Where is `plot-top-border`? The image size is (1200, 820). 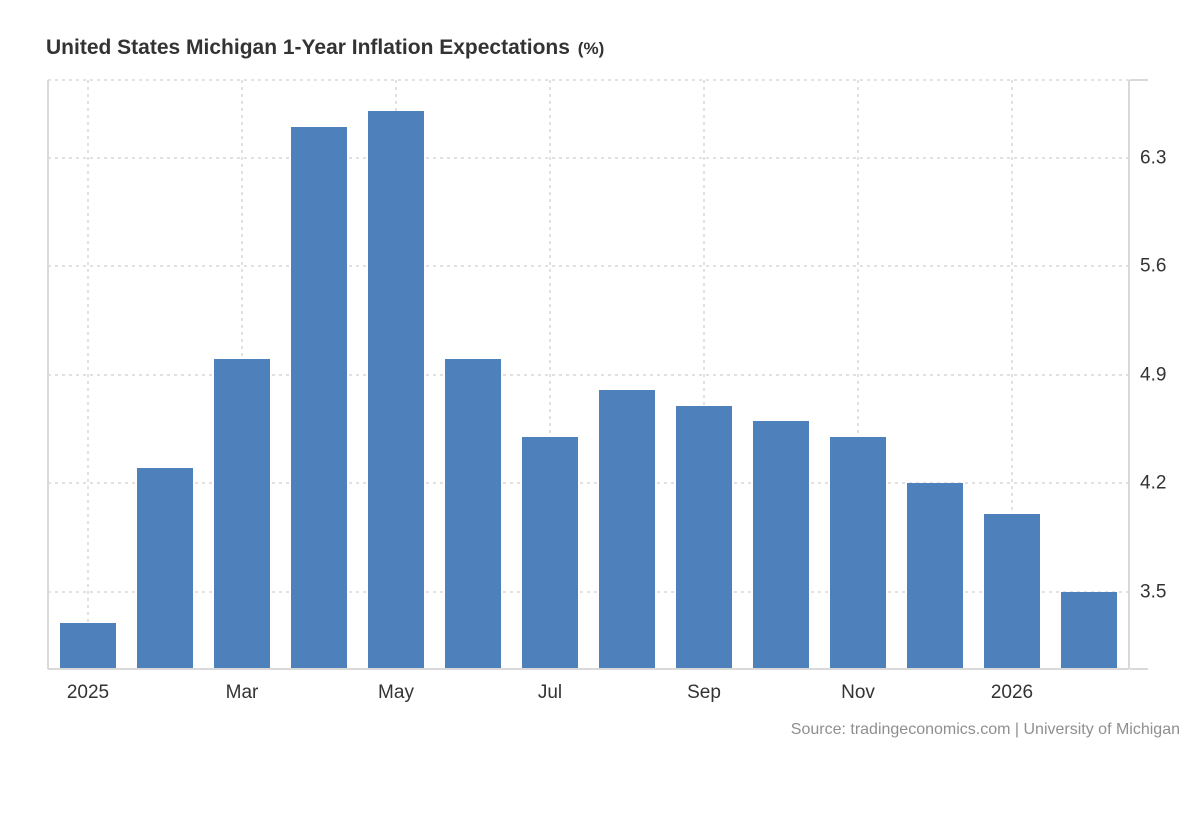 plot-top-border is located at coordinates (588, 80).